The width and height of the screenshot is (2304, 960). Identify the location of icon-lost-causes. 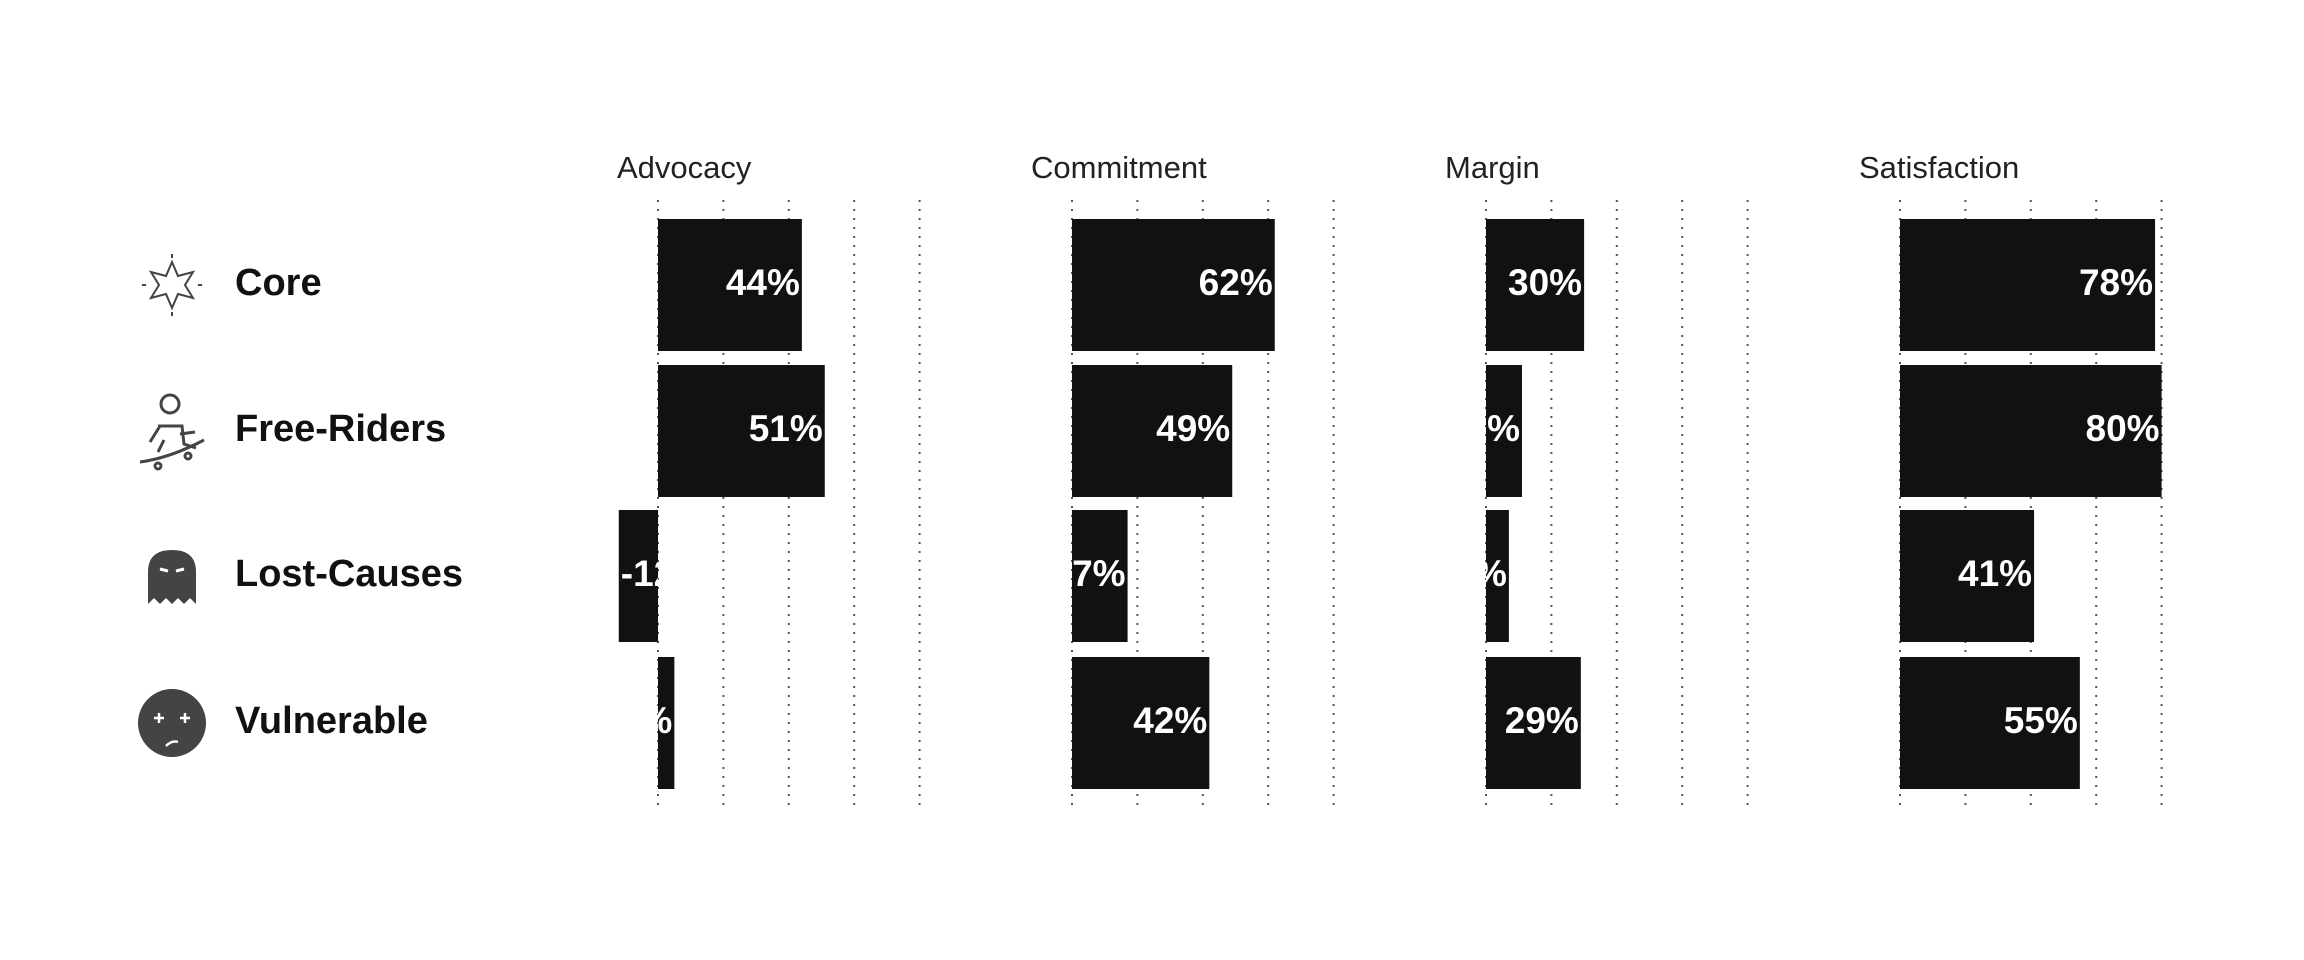
(172, 577).